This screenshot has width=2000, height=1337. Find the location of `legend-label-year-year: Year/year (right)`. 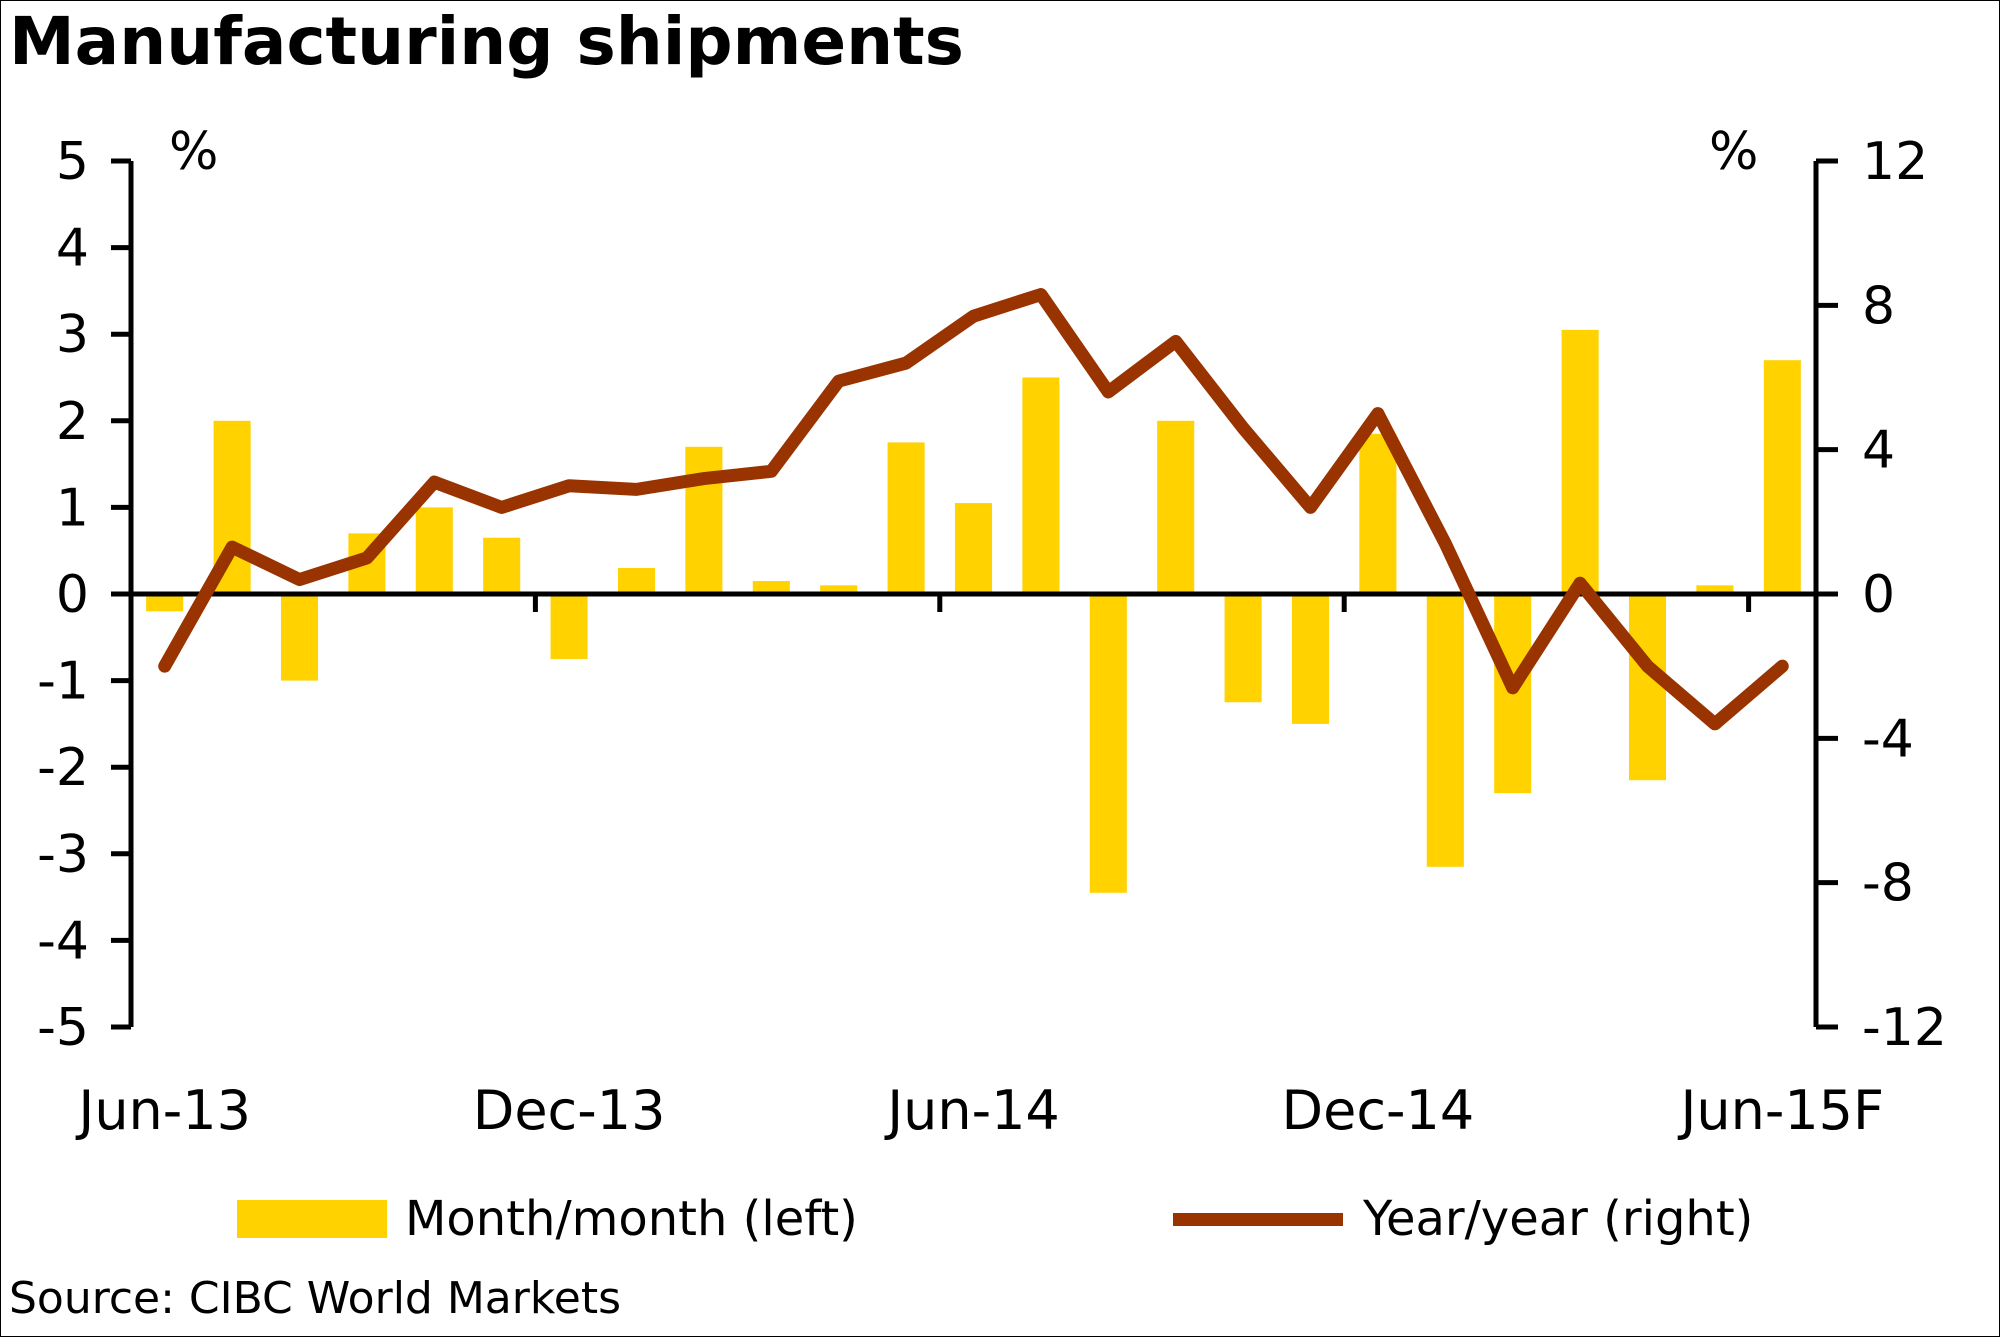

legend-label-year-year: Year/year (right) is located at coordinates (1558, 1219).